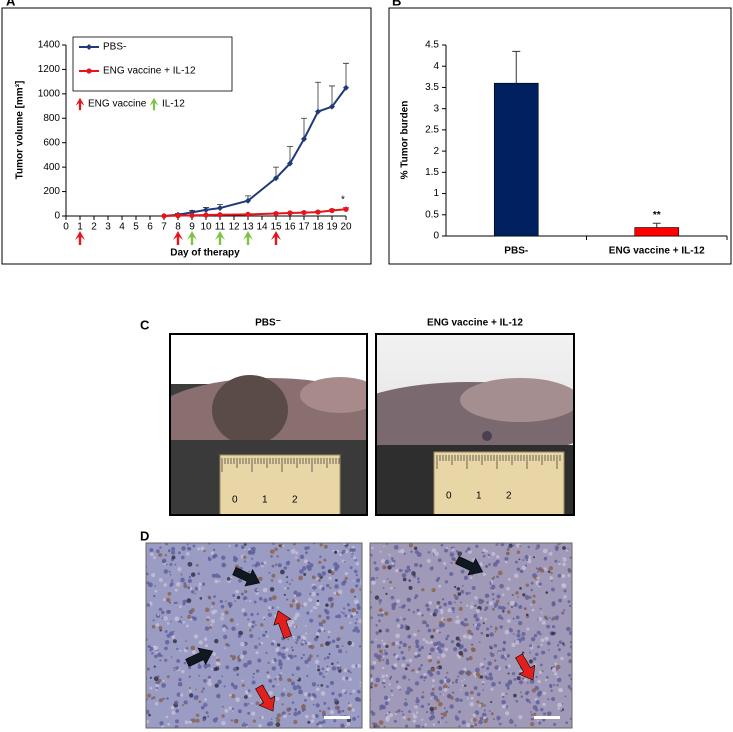 The height and width of the screenshot is (732, 733). Describe the element at coordinates (479, 496) in the screenshot. I see `ruler-label: 1` at that location.